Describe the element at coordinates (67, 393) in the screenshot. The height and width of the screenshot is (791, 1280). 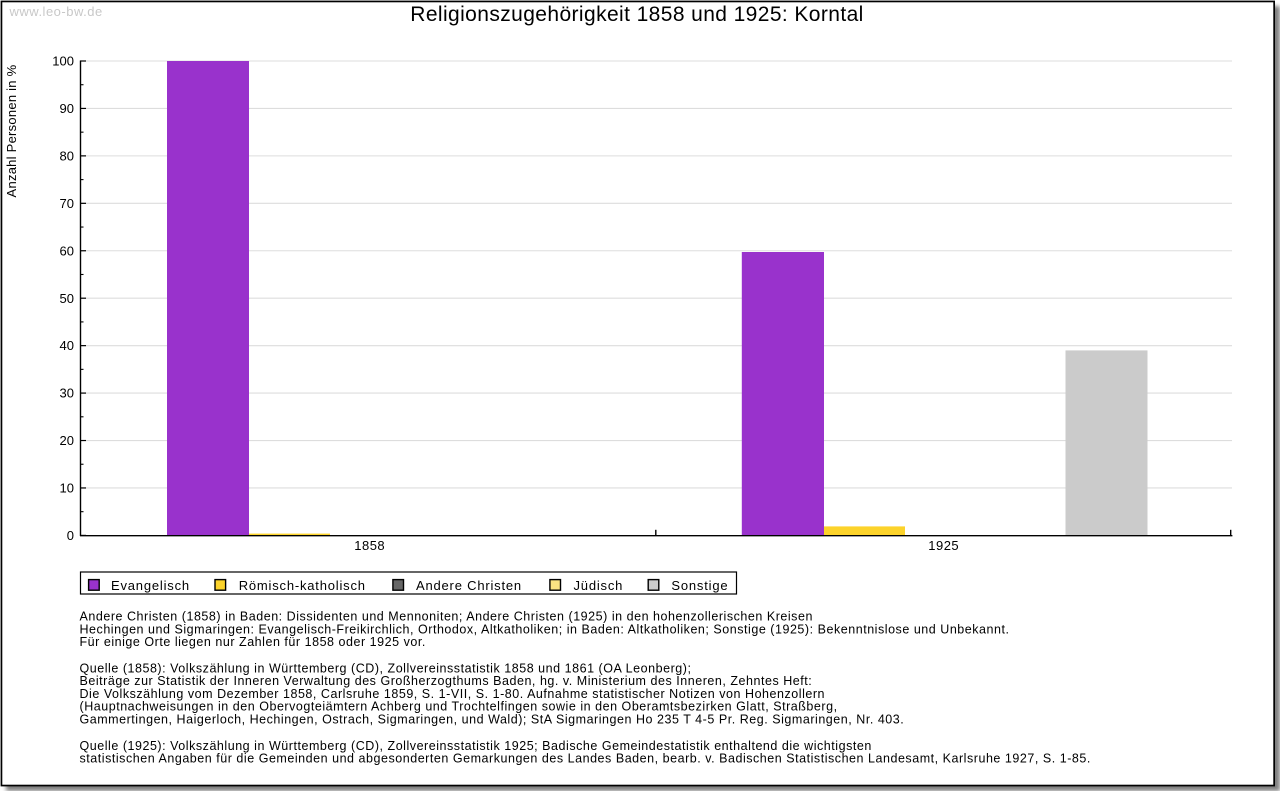
I see `svg-text: 30` at that location.